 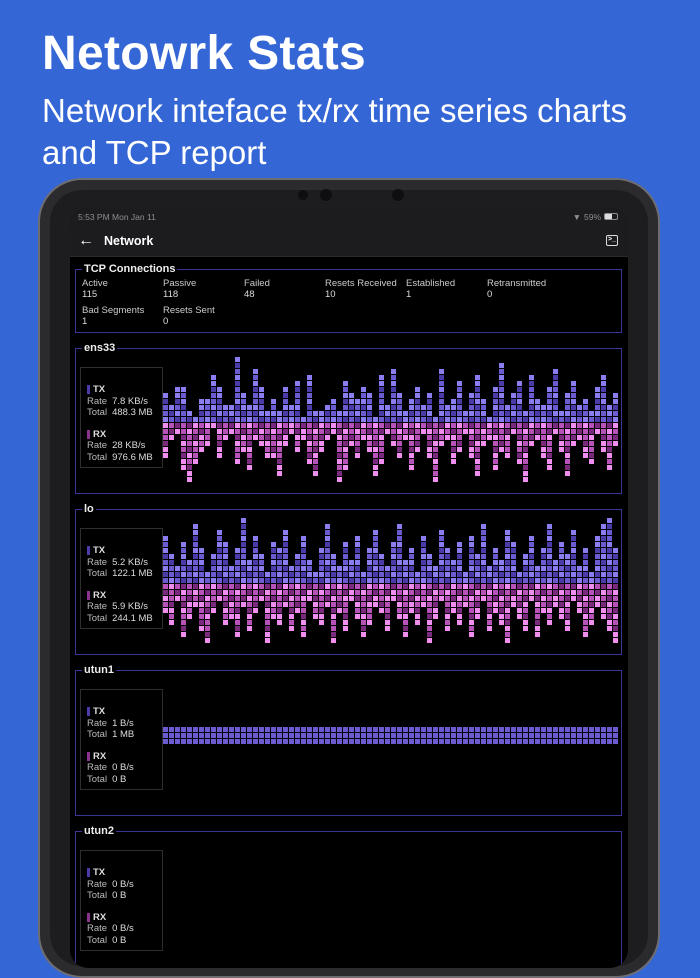 I want to click on rate-label: Rate, so click(x=97, y=562).